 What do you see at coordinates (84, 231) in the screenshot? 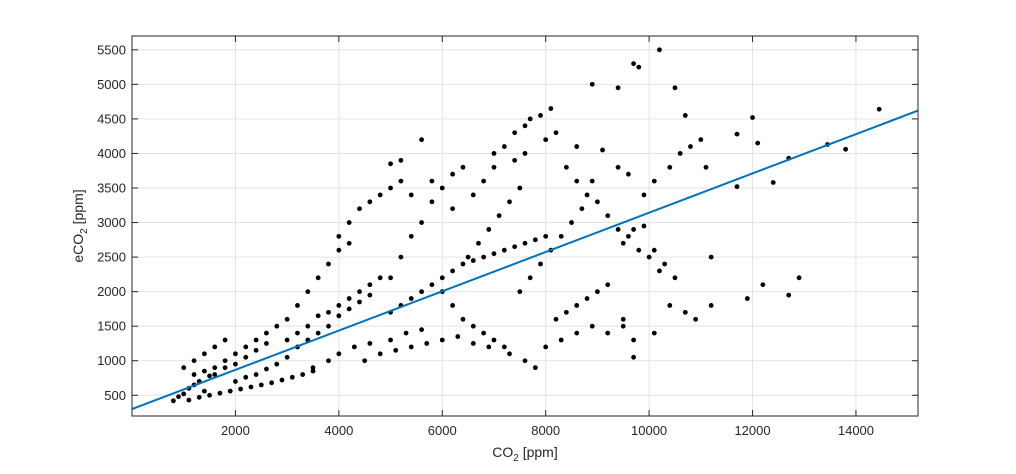
I see `y-axis-label-subscript: 2` at bounding box center [84, 231].